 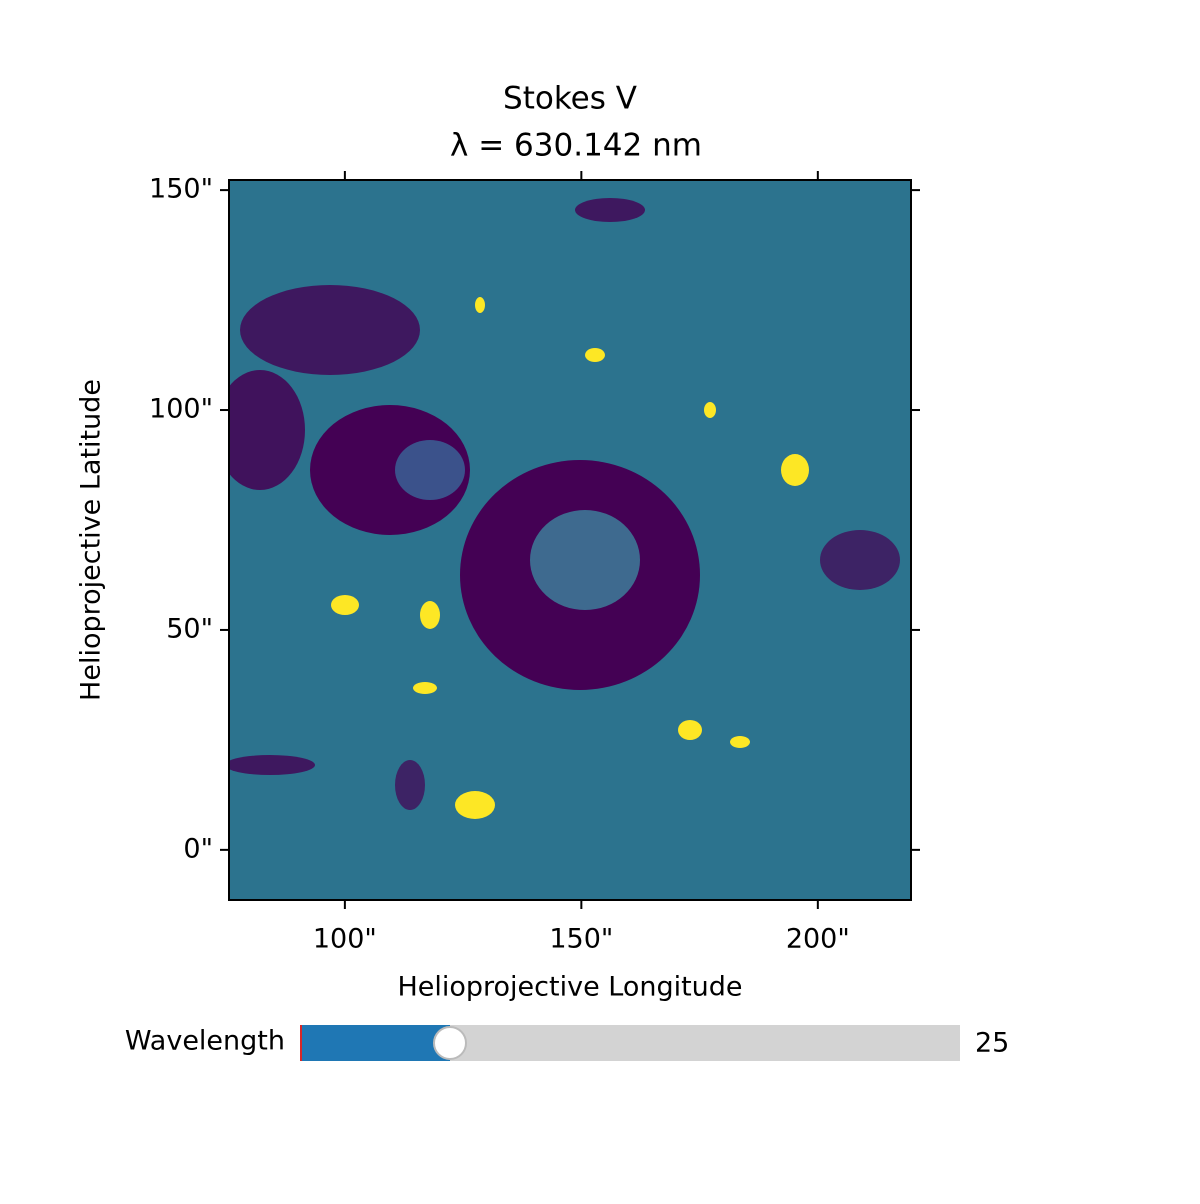 I want to click on x-axis-label: Helioprojective Longitude, so click(x=569, y=987).